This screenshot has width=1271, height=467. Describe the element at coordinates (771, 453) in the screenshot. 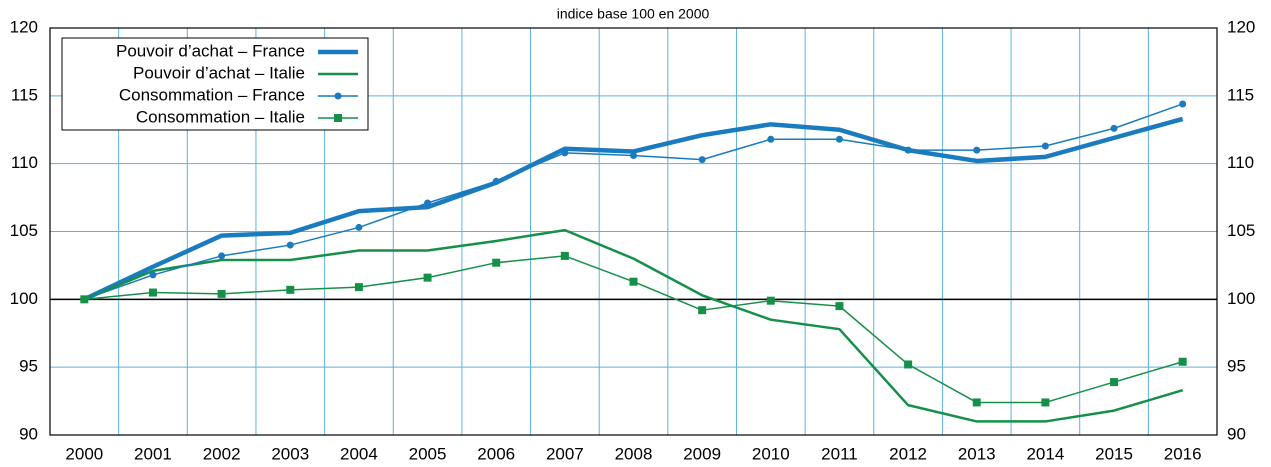

I see `x-tick-label: 2010` at that location.